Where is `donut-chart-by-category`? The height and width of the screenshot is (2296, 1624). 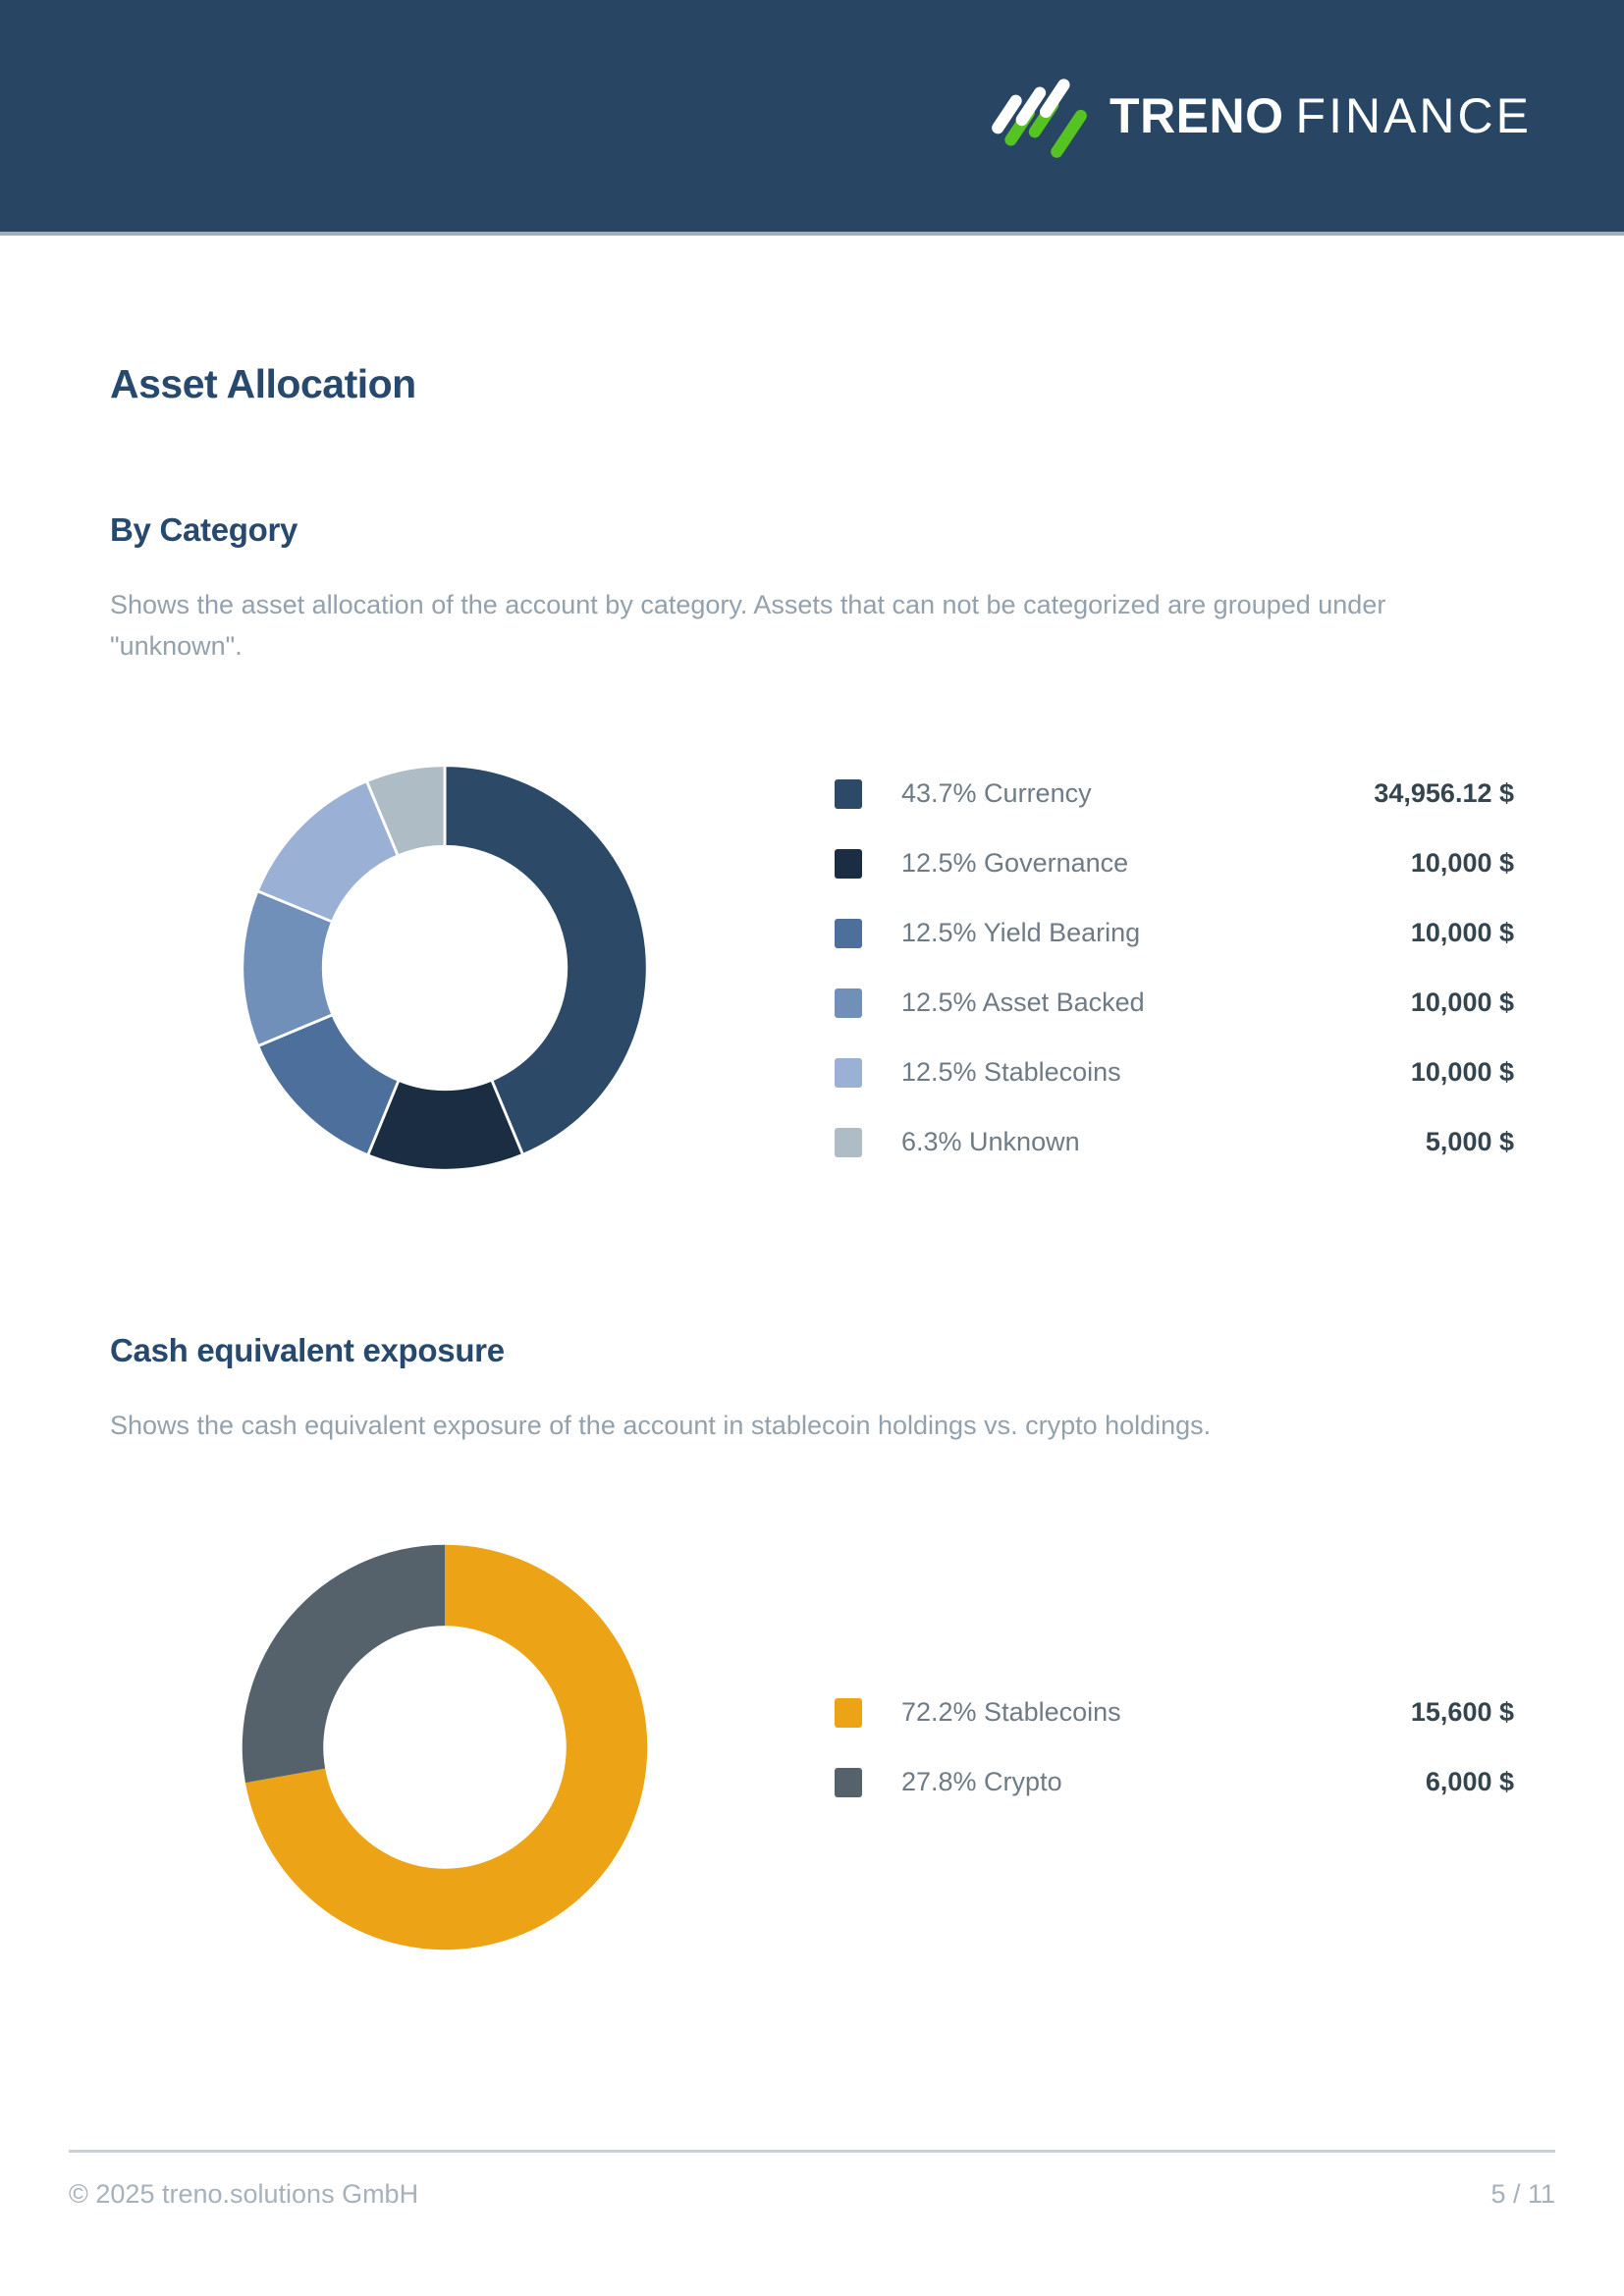
donut-chart-by-category is located at coordinates (445, 968).